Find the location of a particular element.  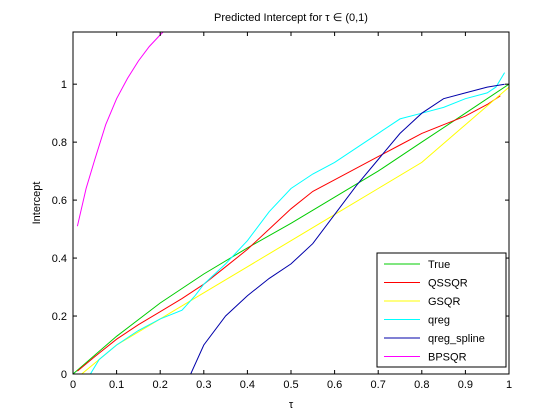

legend-label-gsqr: GSQR is located at coordinates (444, 302).